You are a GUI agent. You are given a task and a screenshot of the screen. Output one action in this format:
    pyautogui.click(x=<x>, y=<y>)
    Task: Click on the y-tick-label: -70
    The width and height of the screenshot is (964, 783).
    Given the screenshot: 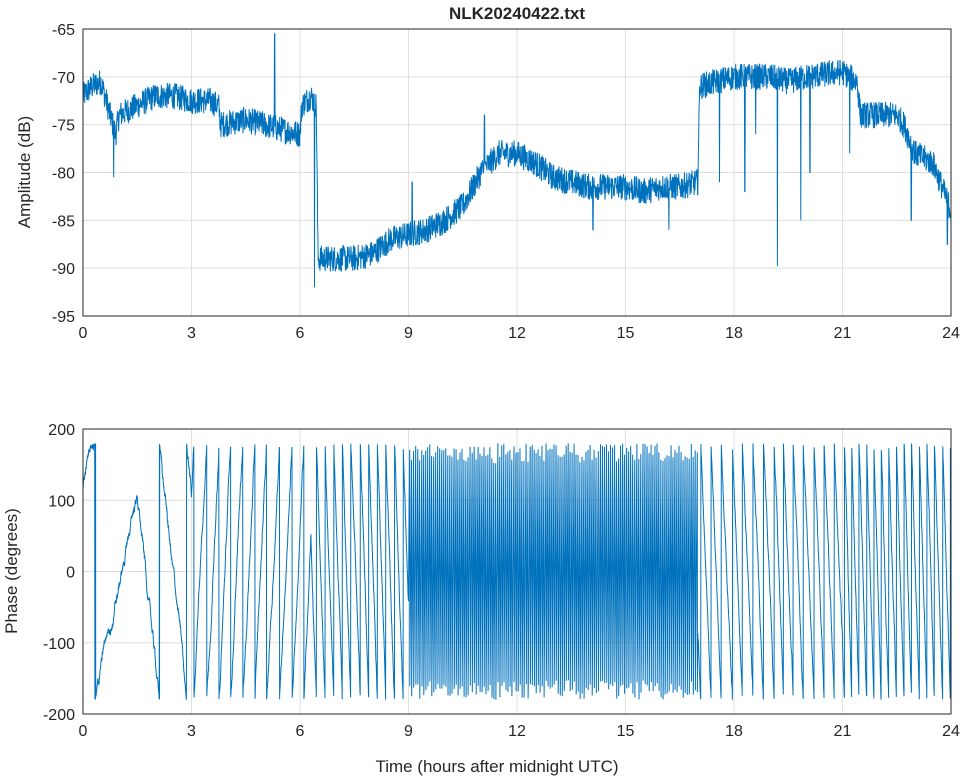 What is the action you would take?
    pyautogui.click(x=63, y=78)
    